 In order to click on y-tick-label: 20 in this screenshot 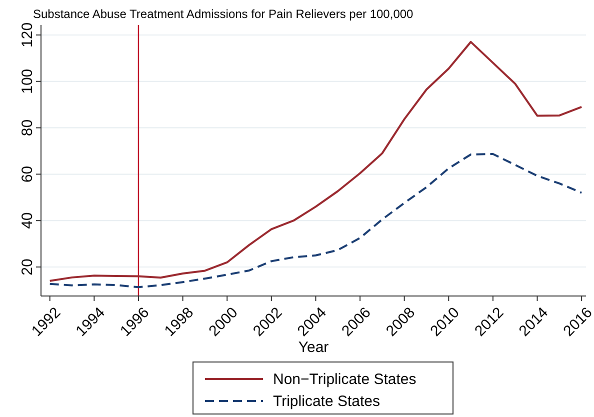, I will do `click(27, 267)`.